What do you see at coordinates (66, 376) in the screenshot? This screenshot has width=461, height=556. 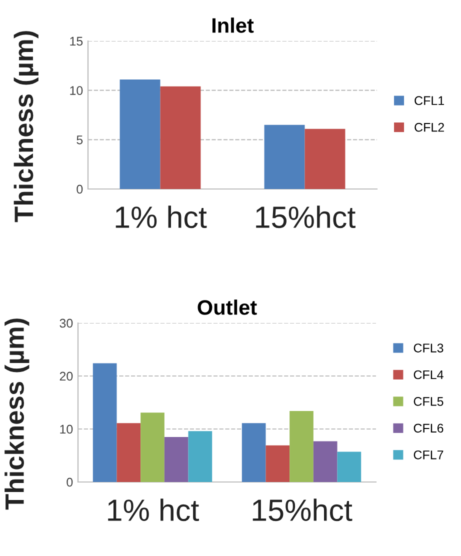 I see `y-tick-label: 20` at bounding box center [66, 376].